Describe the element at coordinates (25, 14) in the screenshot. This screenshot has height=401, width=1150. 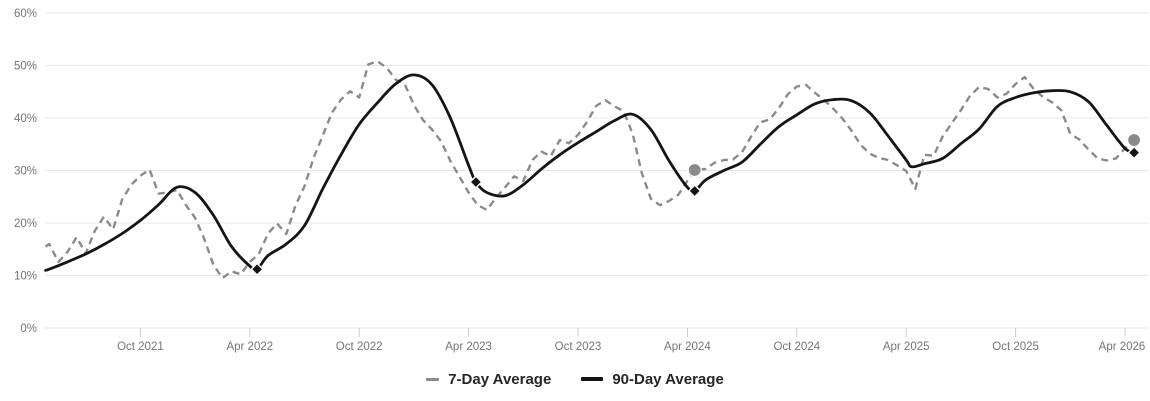
I see `y-tick-label: 60%` at that location.